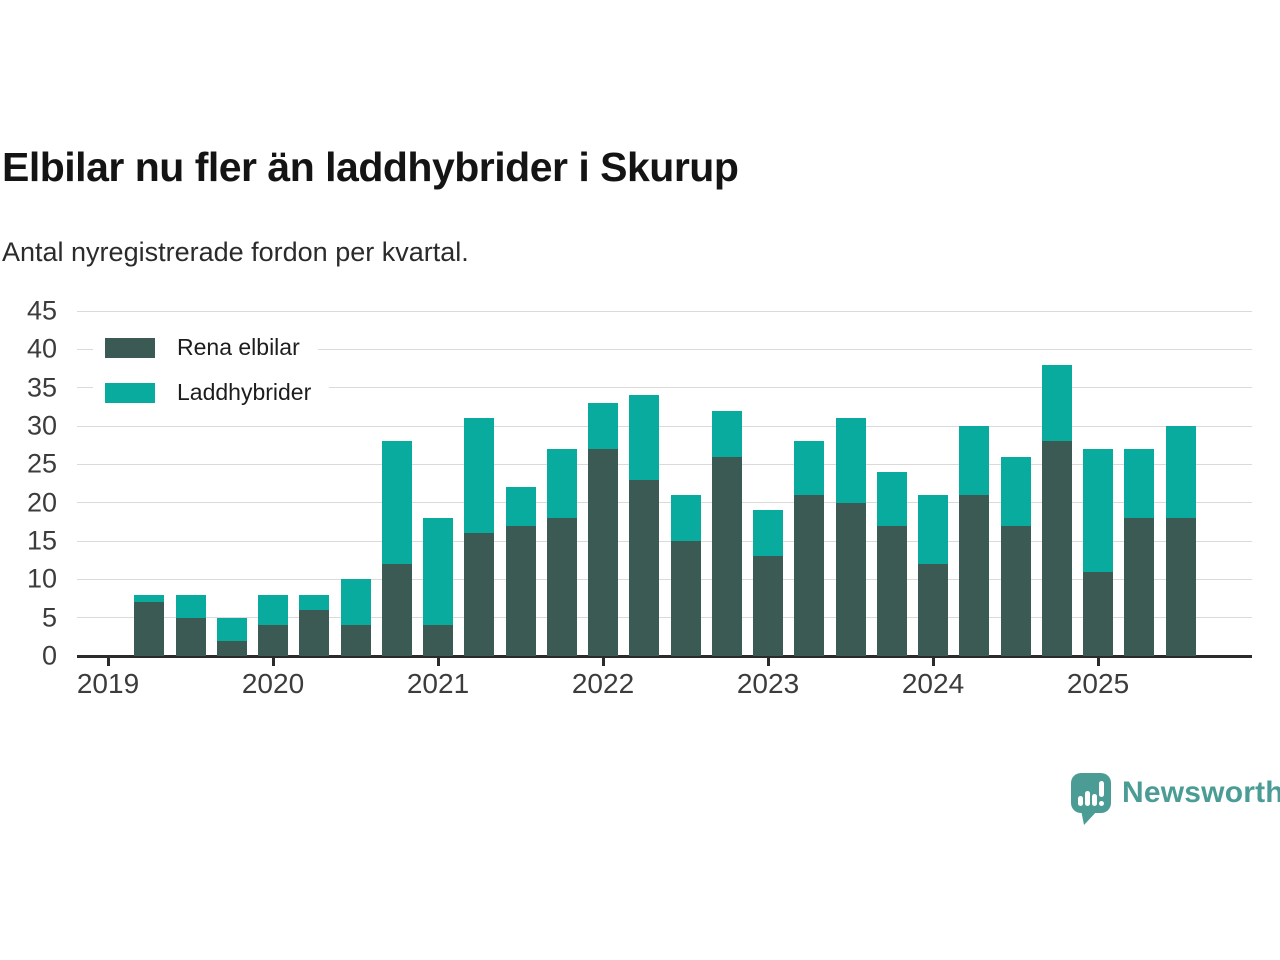  What do you see at coordinates (41, 310) in the screenshot?
I see `y-axis-label: 45` at bounding box center [41, 310].